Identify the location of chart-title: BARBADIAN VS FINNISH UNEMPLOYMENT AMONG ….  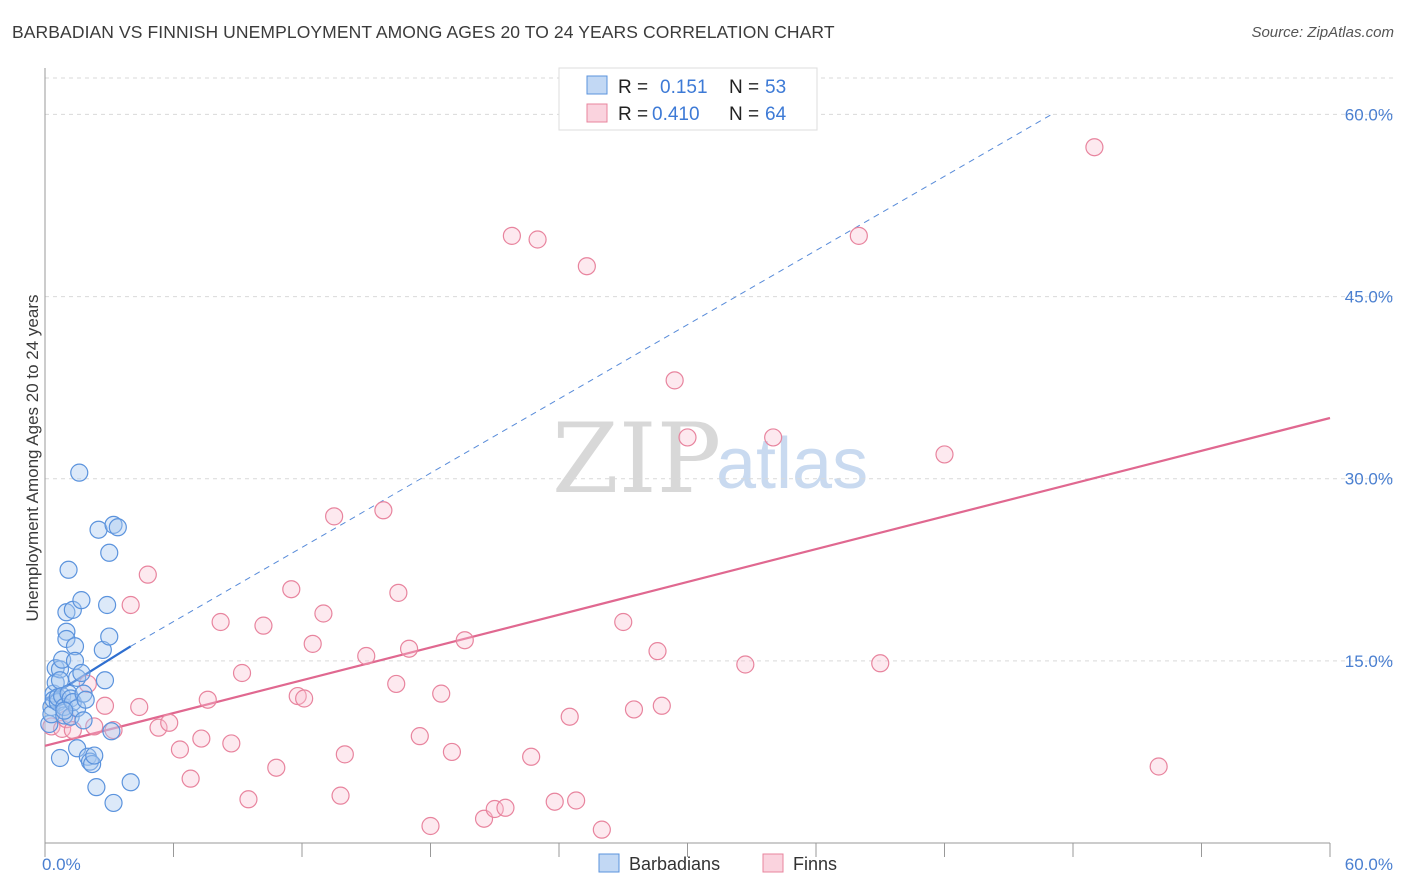
(423, 32).